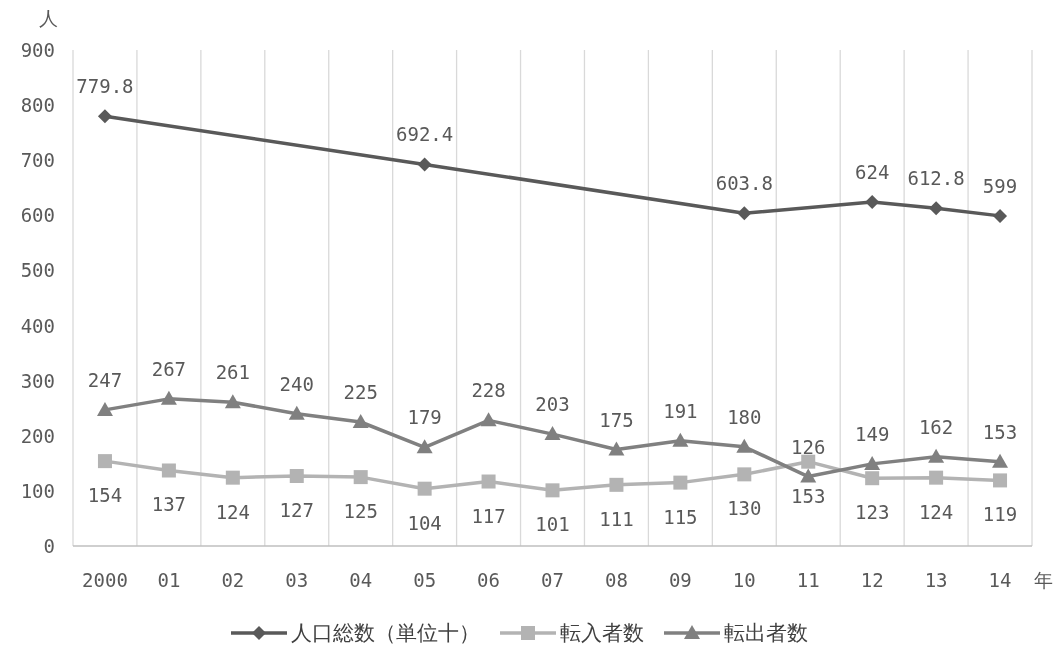 This screenshot has width=1059, height=650. Describe the element at coordinates (766, 633) in the screenshot. I see `legend-label: 転出者数` at that location.